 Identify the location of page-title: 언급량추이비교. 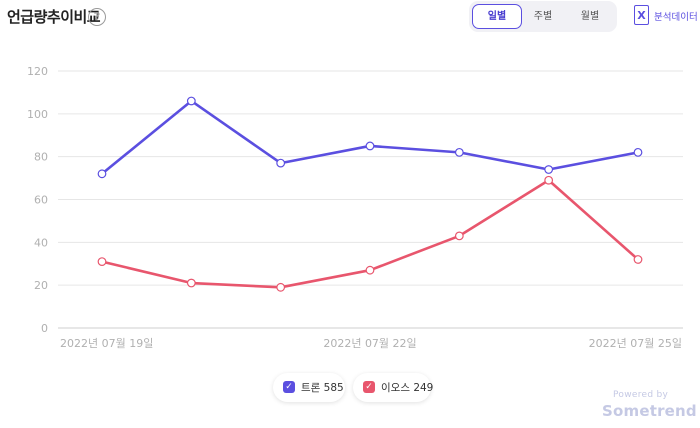
(54, 17).